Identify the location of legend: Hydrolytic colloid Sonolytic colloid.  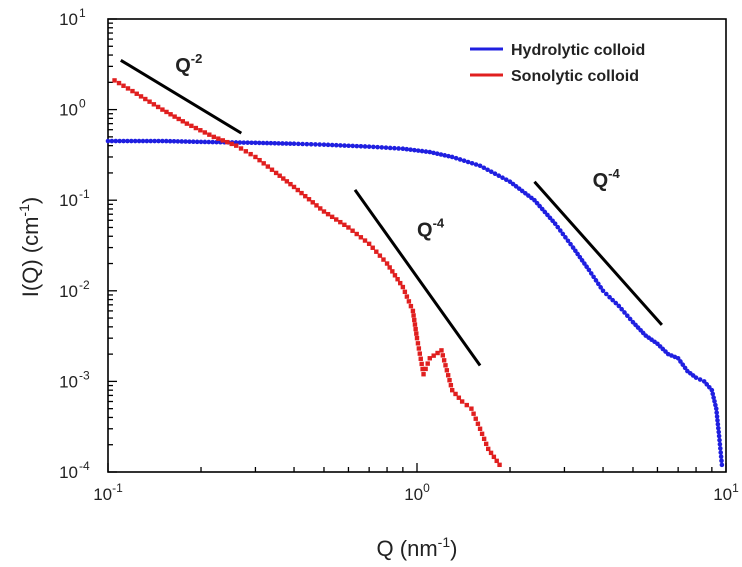
(557, 63).